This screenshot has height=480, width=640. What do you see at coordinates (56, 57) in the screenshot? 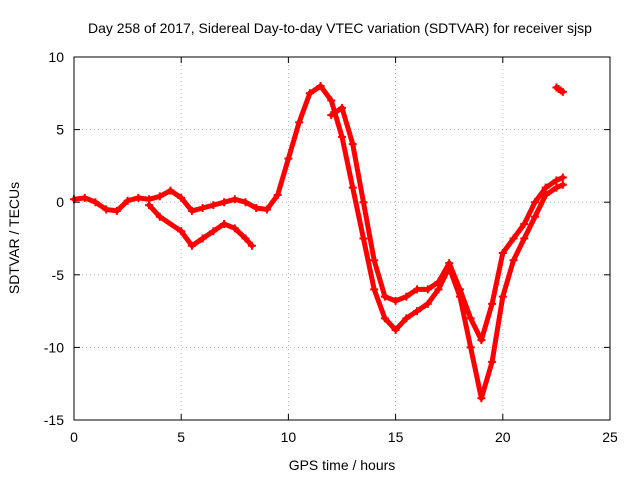
I see `y-tick-label: 10` at bounding box center [56, 57].